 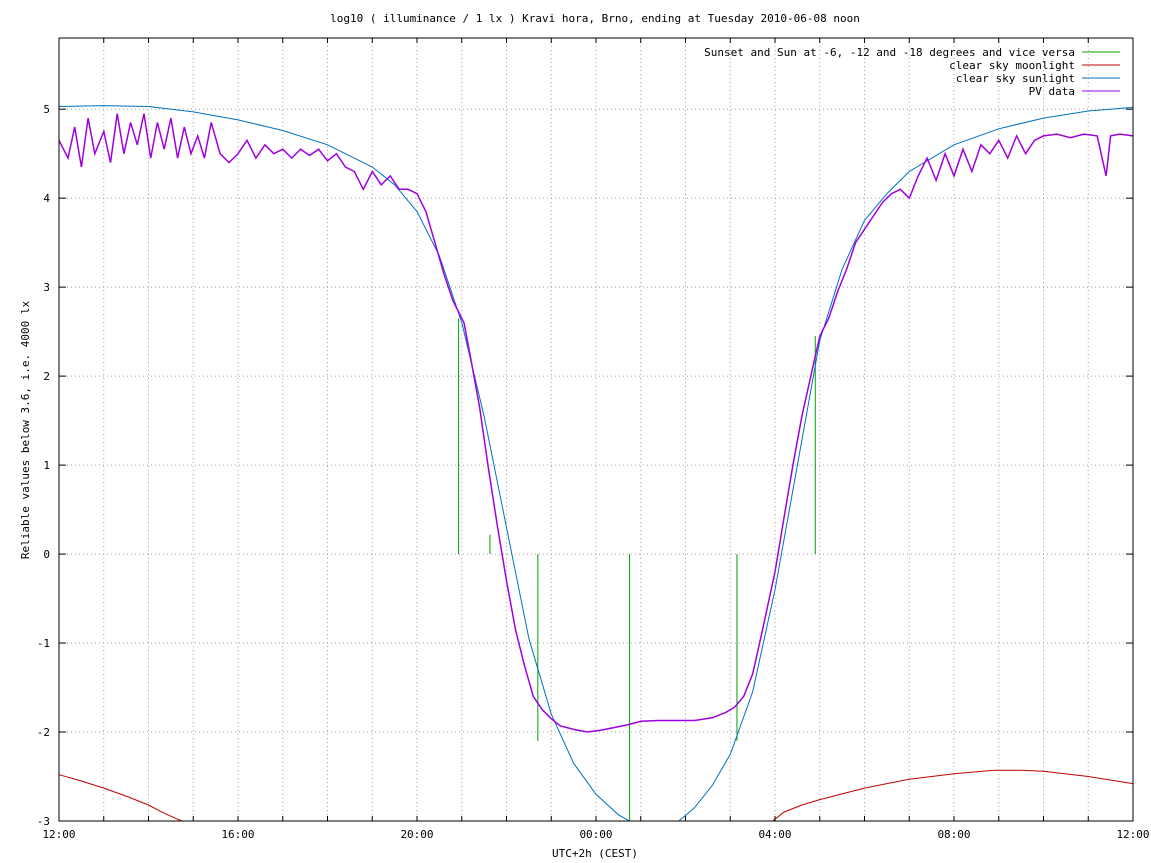 What do you see at coordinates (46, 287) in the screenshot?
I see `y-tick-label: 3` at bounding box center [46, 287].